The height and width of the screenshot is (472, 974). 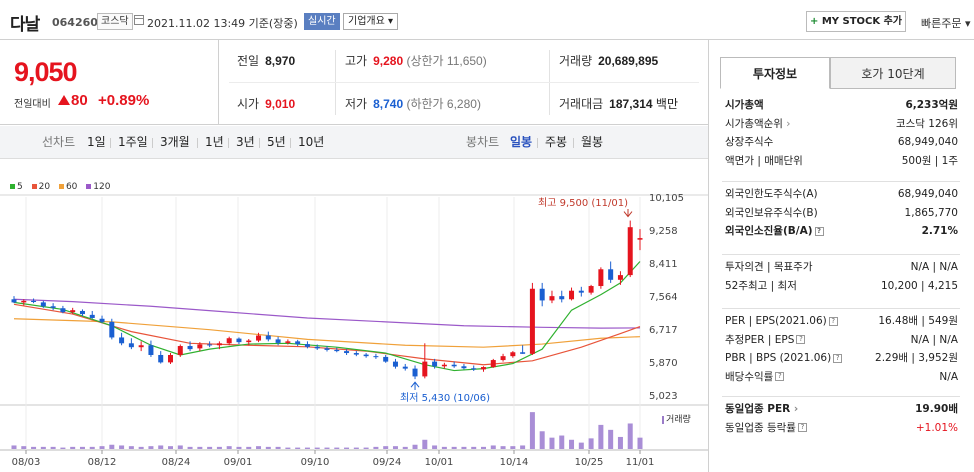 What do you see at coordinates (322, 21) in the screenshot?
I see `realtime-button: 실시간` at bounding box center [322, 21].